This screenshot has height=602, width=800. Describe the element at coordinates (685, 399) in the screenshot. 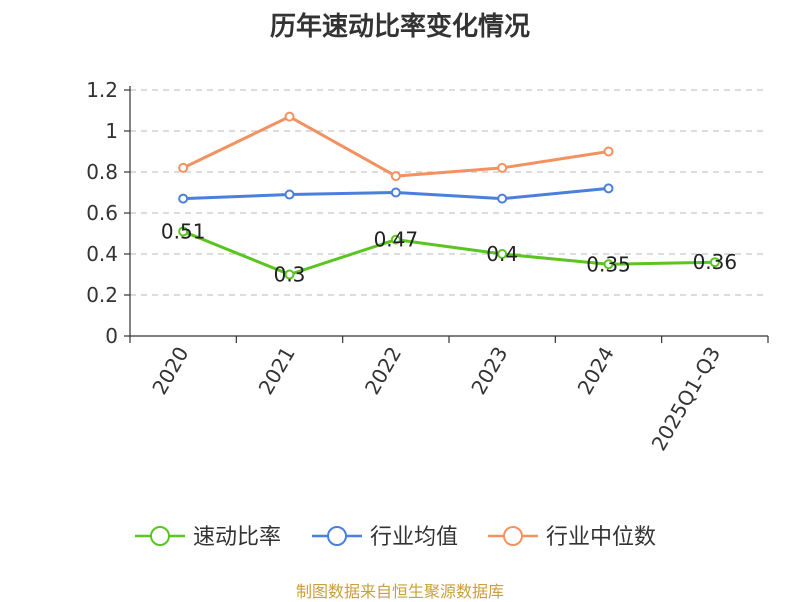

I see `x-tick-label: 2025Q1-Q3` at that location.